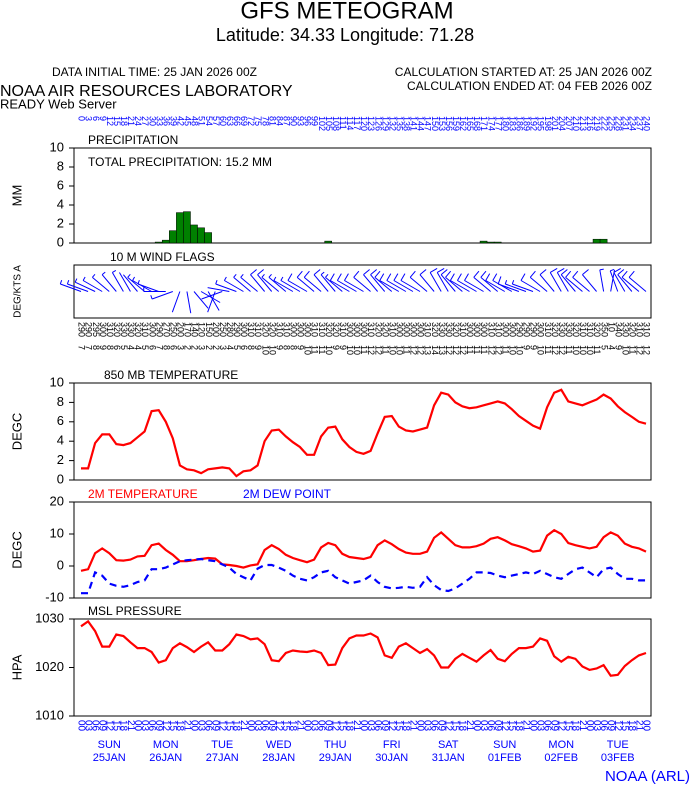  What do you see at coordinates (216, 121) in the screenshot?
I see `forecast-hour-label: 57` at bounding box center [216, 121].